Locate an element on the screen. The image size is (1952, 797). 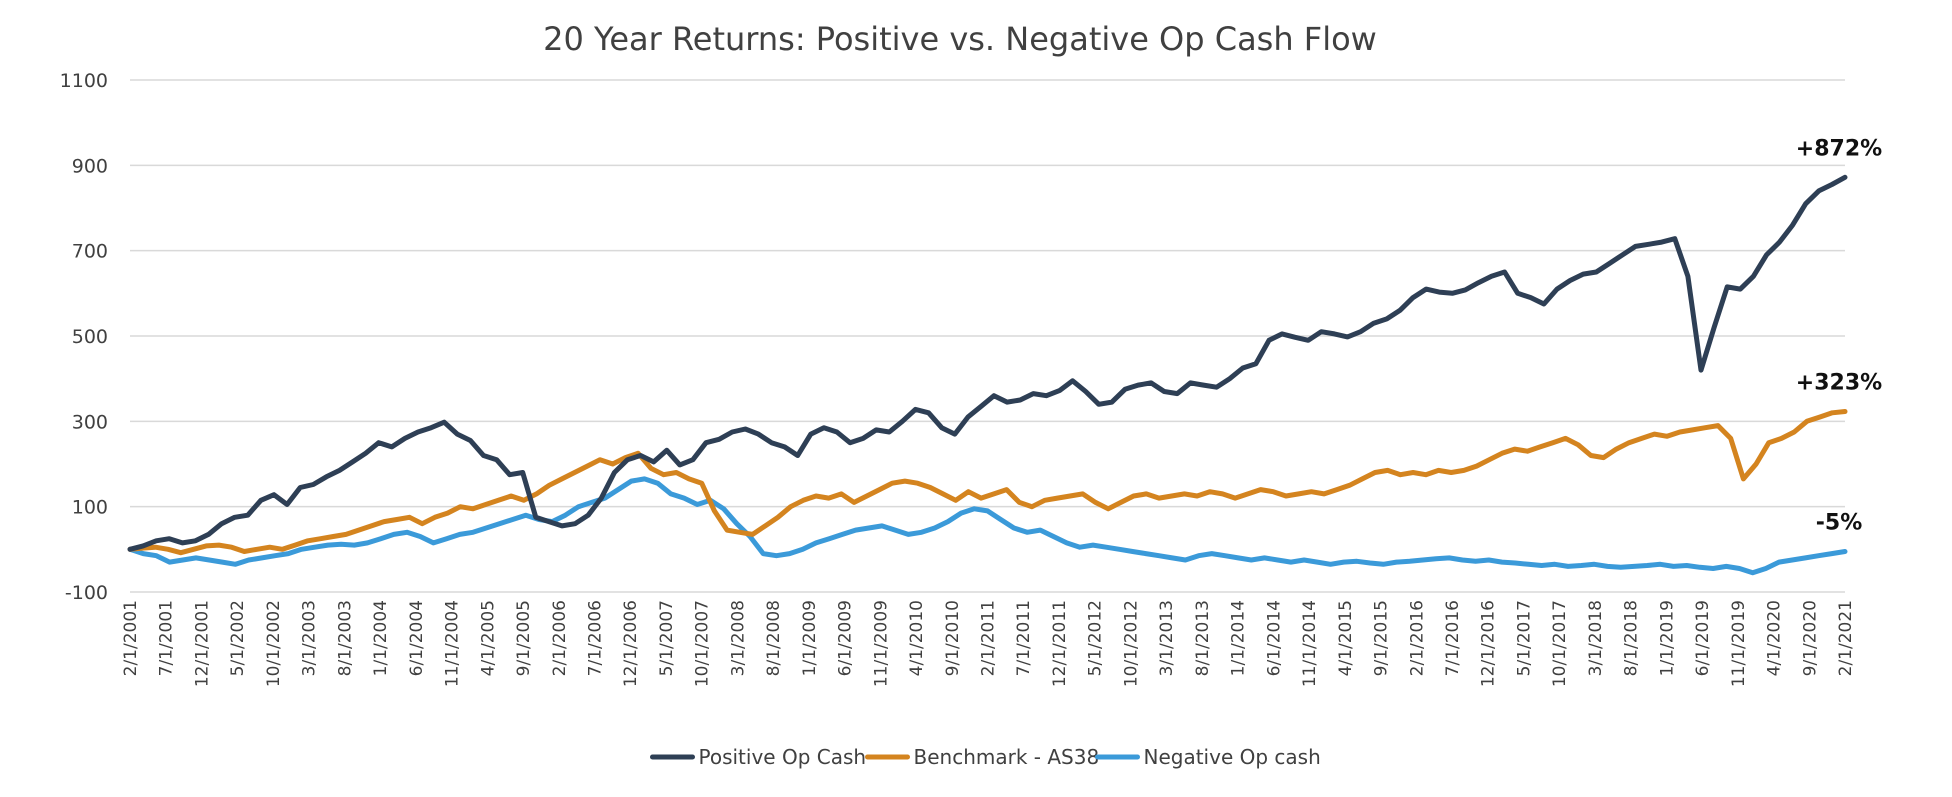
x-tick-label: 9/1/2020 is located at coordinates (1810, 638).